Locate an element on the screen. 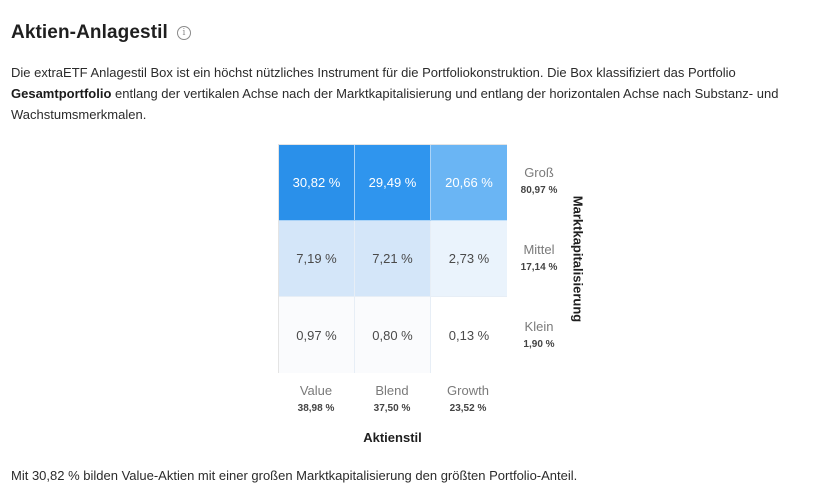  cell-small-blend: 0,80 % is located at coordinates (393, 335).